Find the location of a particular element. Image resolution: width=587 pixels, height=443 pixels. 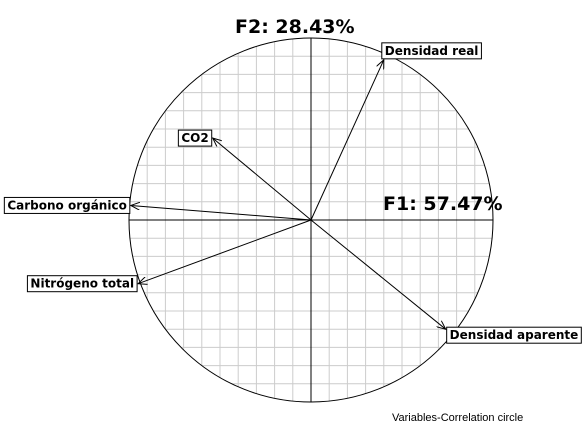

variable-label-text: Densidad aparente is located at coordinates (514, 335).